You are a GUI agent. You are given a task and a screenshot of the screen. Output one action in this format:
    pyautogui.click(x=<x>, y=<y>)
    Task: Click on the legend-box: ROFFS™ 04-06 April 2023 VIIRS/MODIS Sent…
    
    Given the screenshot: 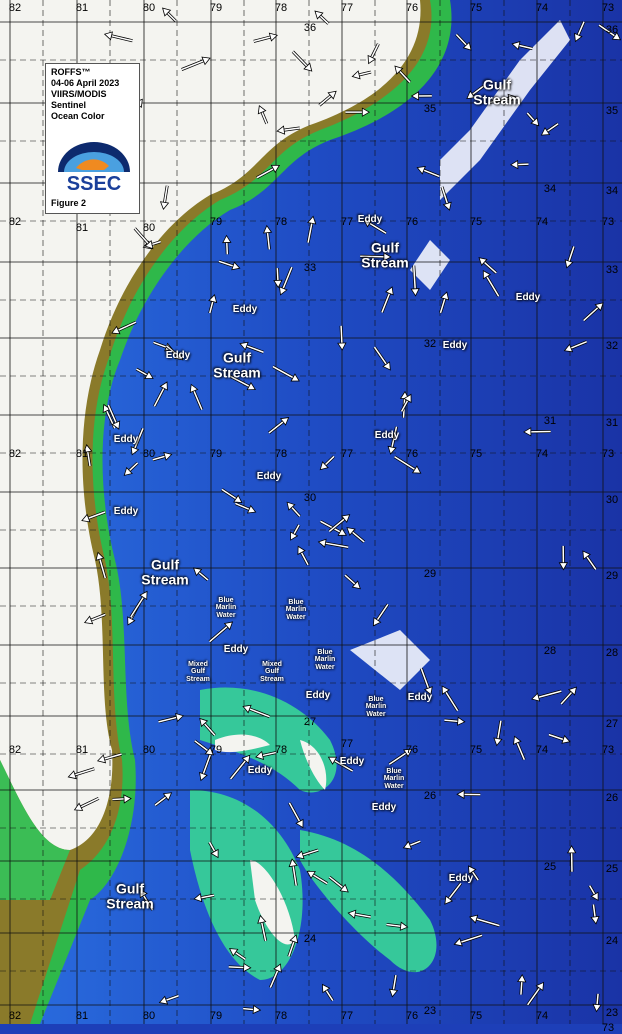 What is the action you would take?
    pyautogui.click(x=92, y=138)
    